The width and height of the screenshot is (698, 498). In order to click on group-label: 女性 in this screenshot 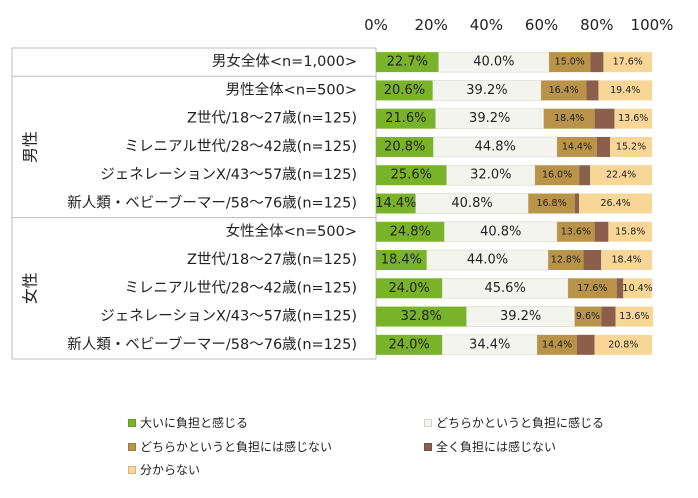, I will do `click(30, 288)`.